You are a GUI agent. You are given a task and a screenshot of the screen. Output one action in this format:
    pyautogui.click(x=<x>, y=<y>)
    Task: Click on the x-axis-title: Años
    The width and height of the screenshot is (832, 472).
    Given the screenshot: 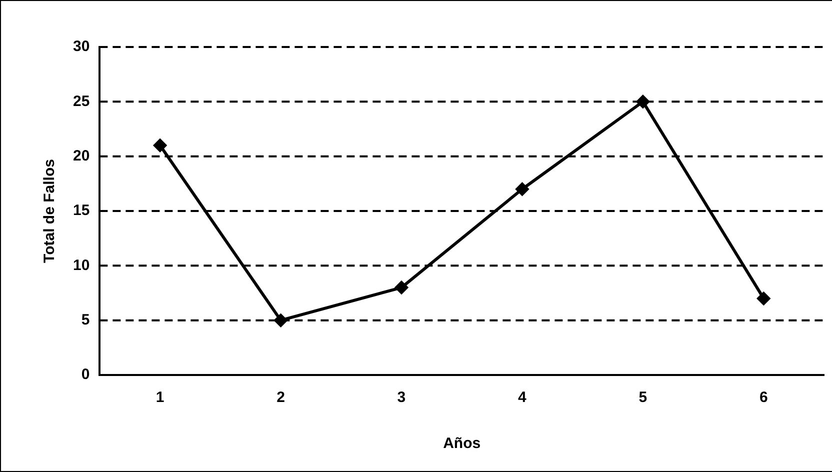 What is the action you would take?
    pyautogui.click(x=462, y=443)
    